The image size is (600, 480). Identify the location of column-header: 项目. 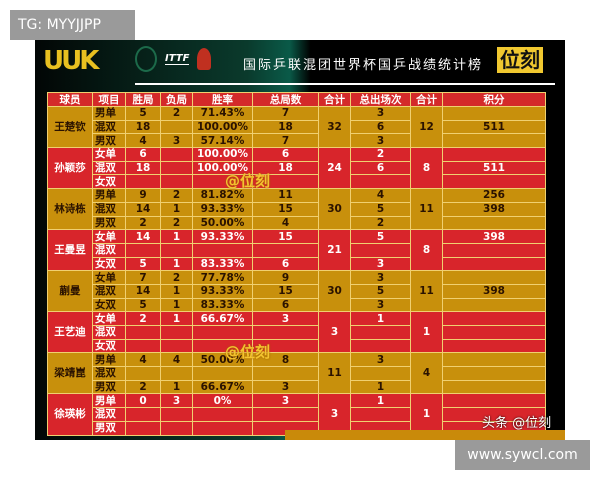
(109, 99).